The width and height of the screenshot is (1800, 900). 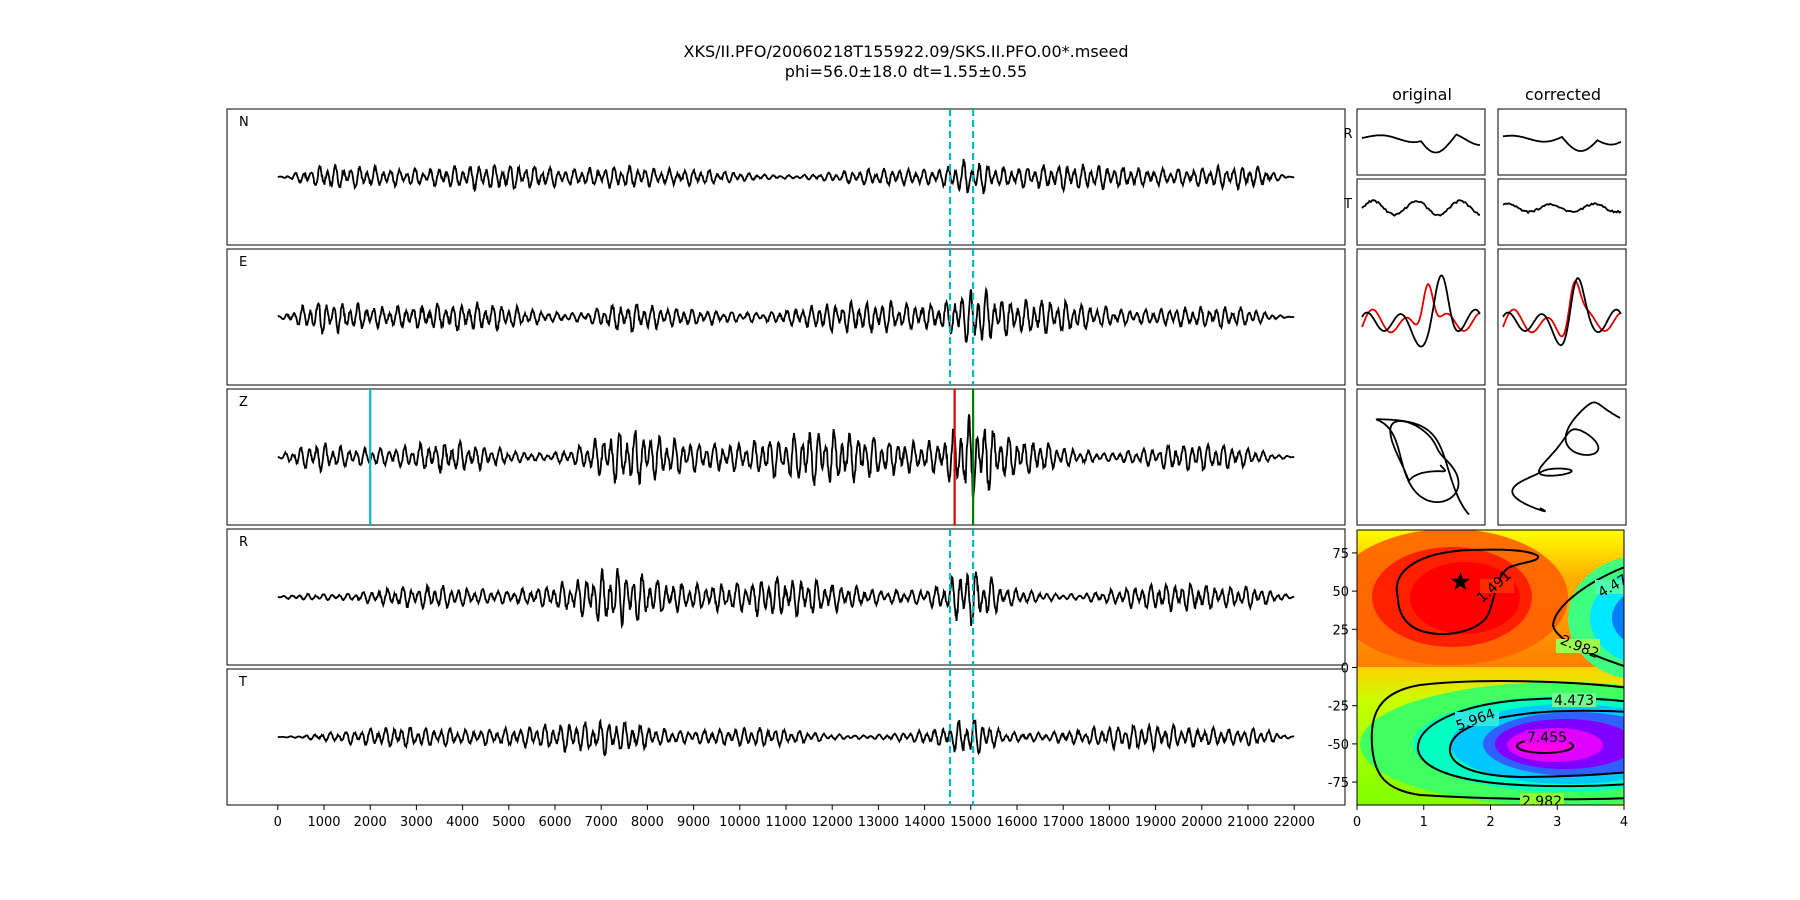 What do you see at coordinates (1294, 822) in the screenshot?
I see `x-tick-label: 22000` at bounding box center [1294, 822].